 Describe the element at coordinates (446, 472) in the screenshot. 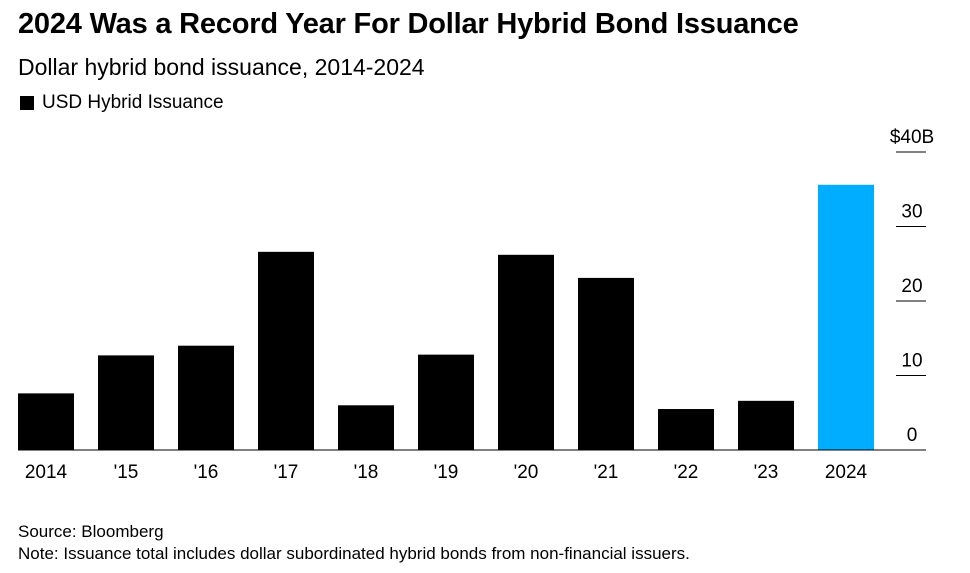

I see `x-tick-label-5: '19` at that location.